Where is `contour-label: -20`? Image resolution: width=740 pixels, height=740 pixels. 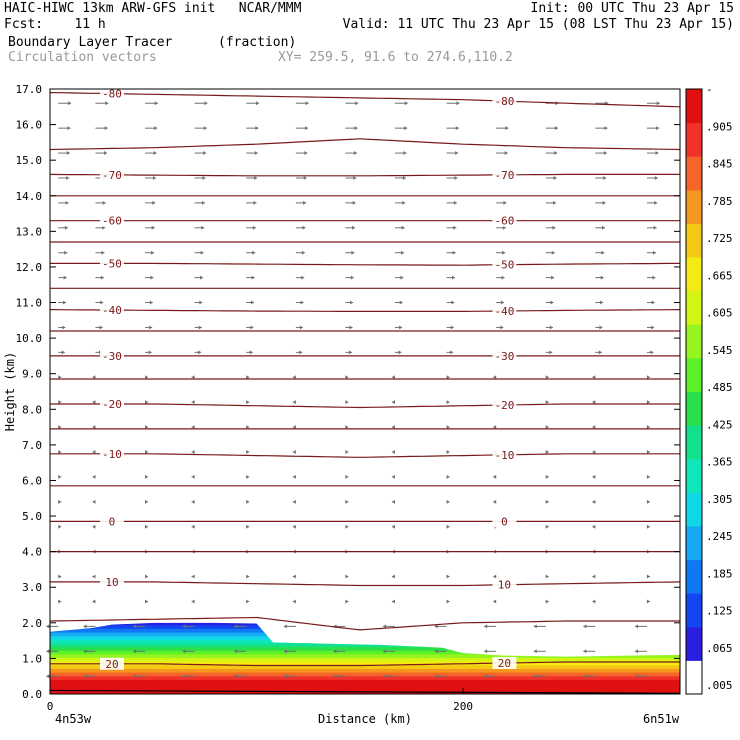
contour-label: -20 is located at coordinates (504, 405).